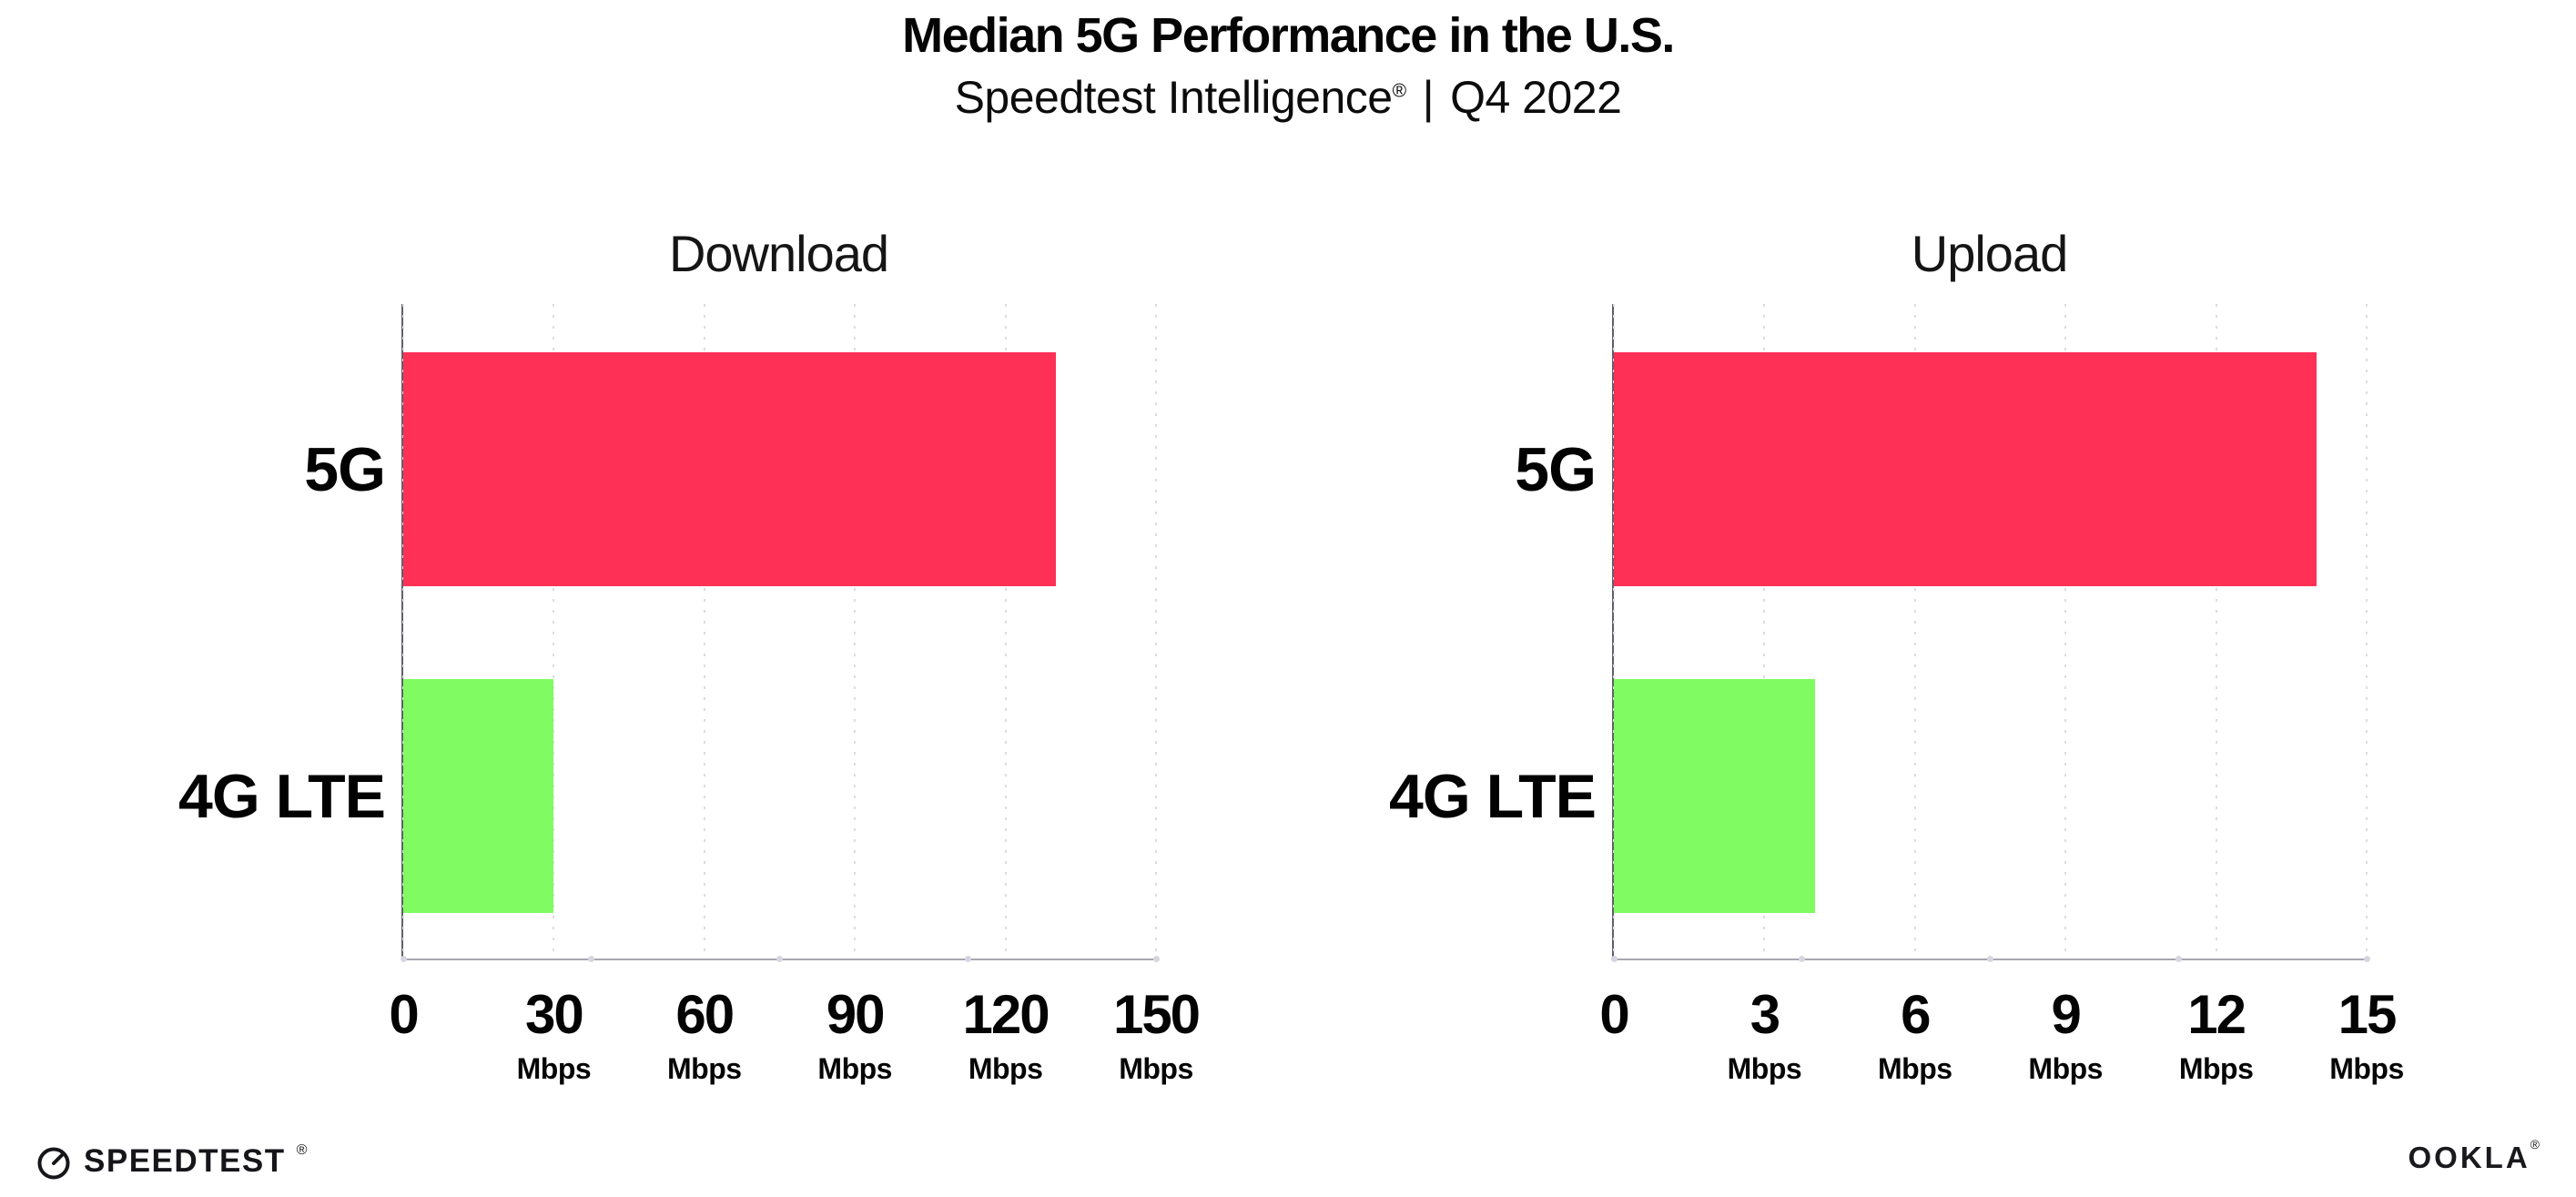 This screenshot has height=1197, width=2576. Describe the element at coordinates (2535, 1144) in the screenshot. I see `ookla-trademark-icon: ®` at that location.